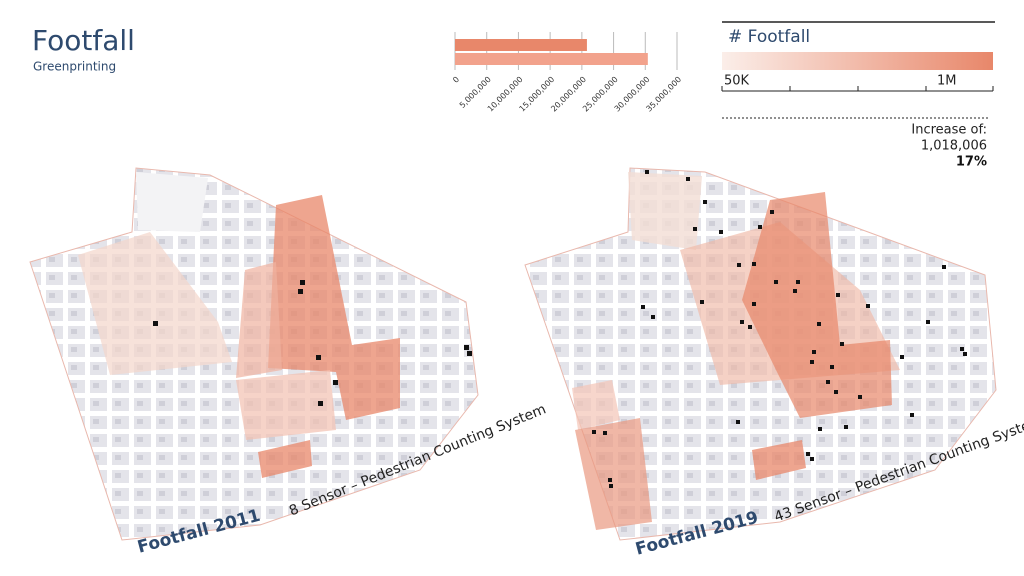 This screenshot has height=576, width=1024. What do you see at coordinates (769, 37) in the screenshot?
I see `legend-title: # Footfall` at bounding box center [769, 37].